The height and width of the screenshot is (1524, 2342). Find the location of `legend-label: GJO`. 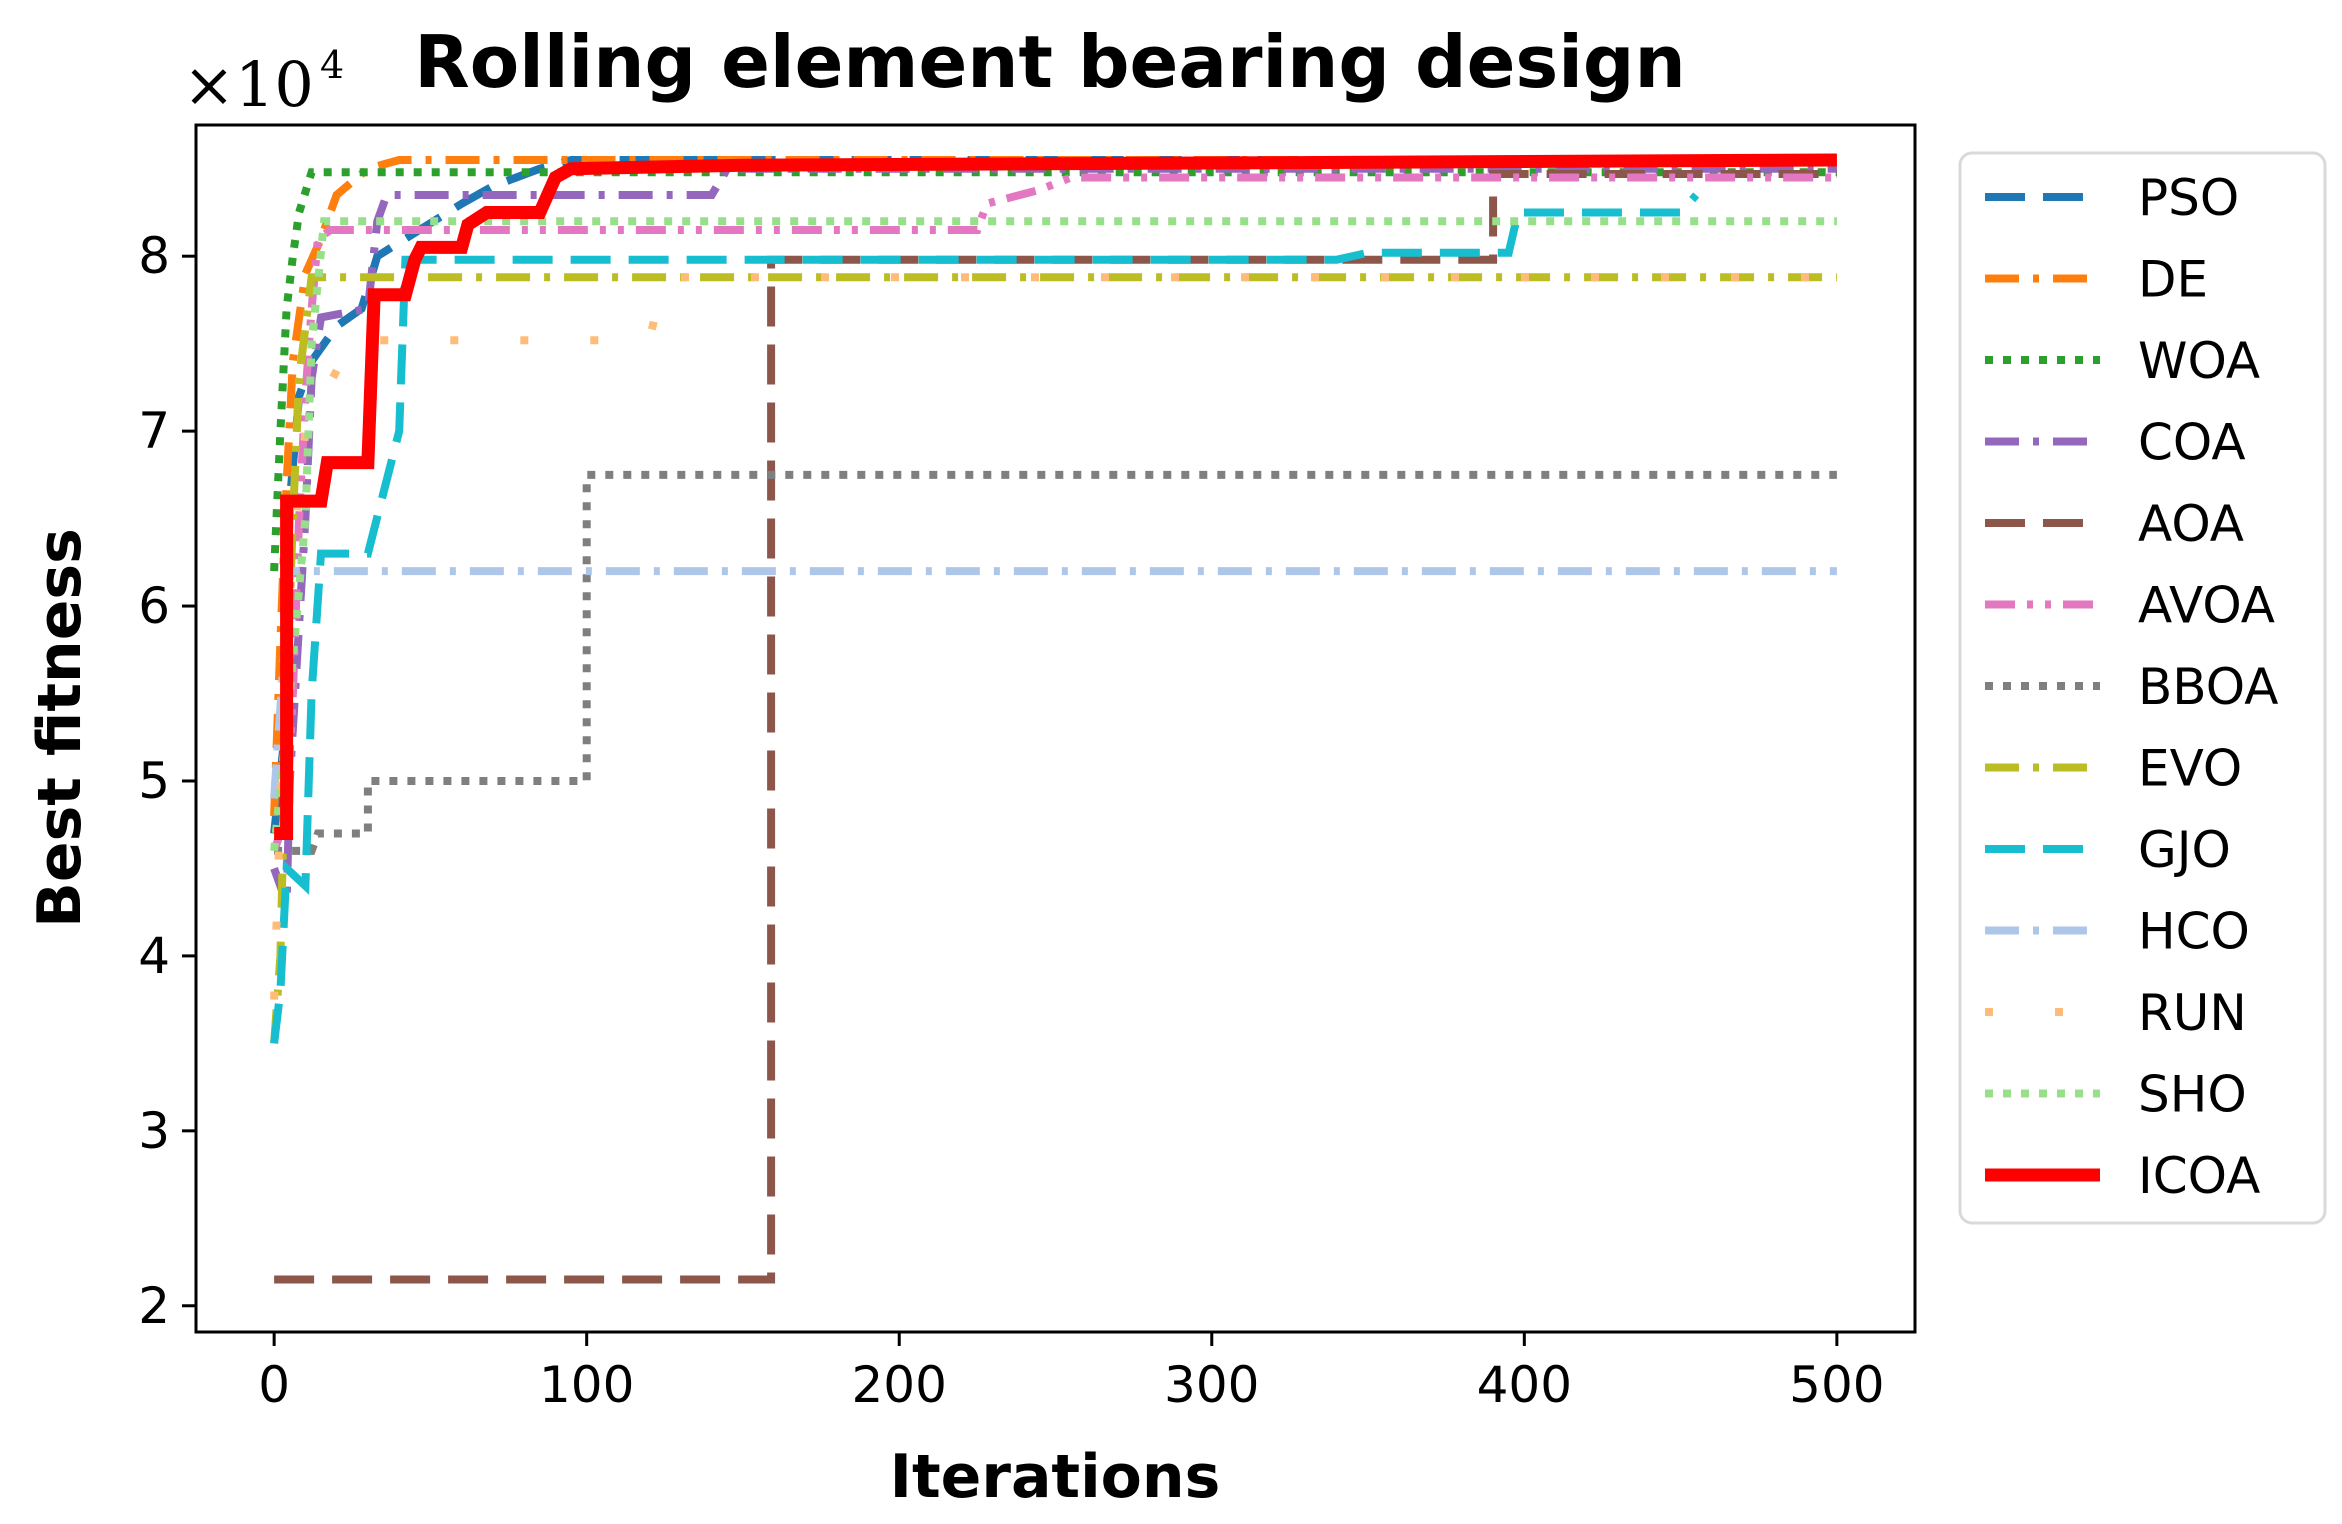

legend-label: GJO is located at coordinates (2184, 850).